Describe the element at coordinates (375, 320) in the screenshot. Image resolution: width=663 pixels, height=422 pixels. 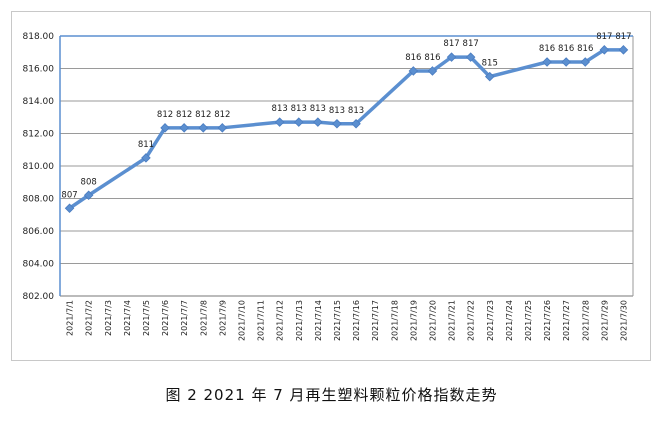
I see `x-tick-label: 2021/7/17` at that location.